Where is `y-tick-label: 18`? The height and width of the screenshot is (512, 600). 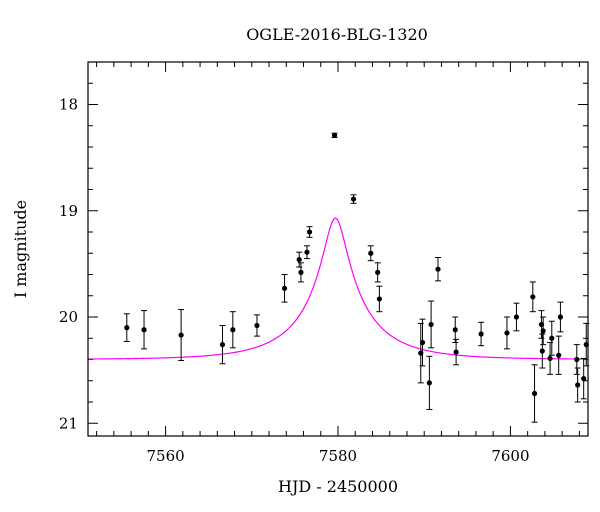
y-tick-label: 18 is located at coordinates (68, 105).